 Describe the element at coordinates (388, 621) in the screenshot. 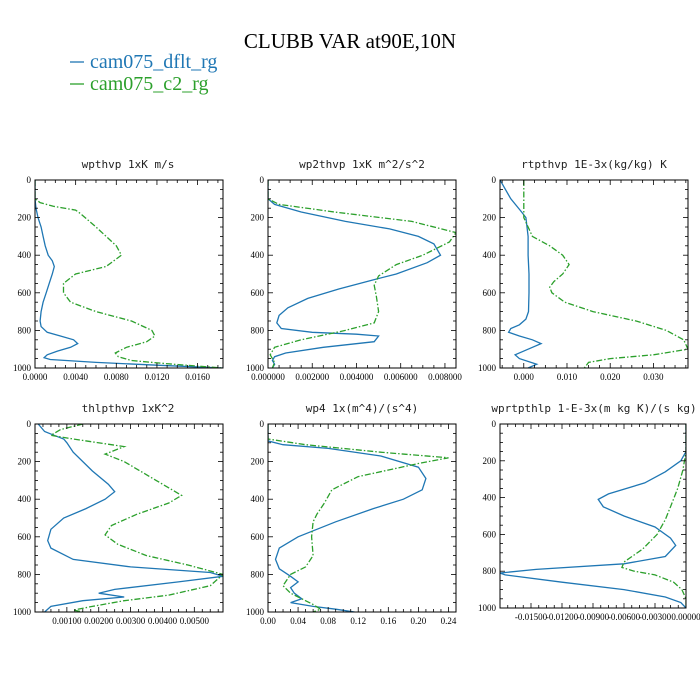

I see `x-tick-label: 0.16` at that location.